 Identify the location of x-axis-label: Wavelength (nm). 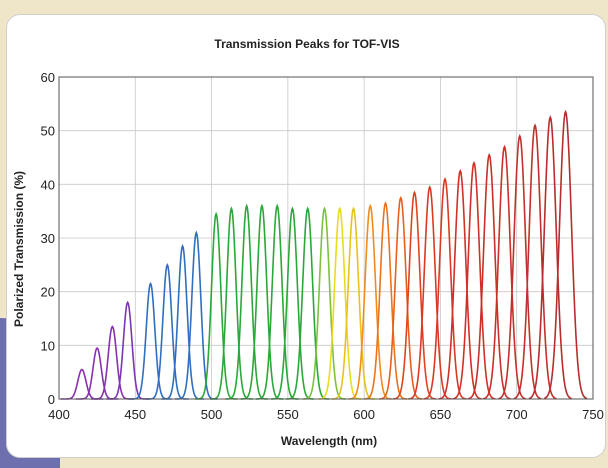
(329, 441).